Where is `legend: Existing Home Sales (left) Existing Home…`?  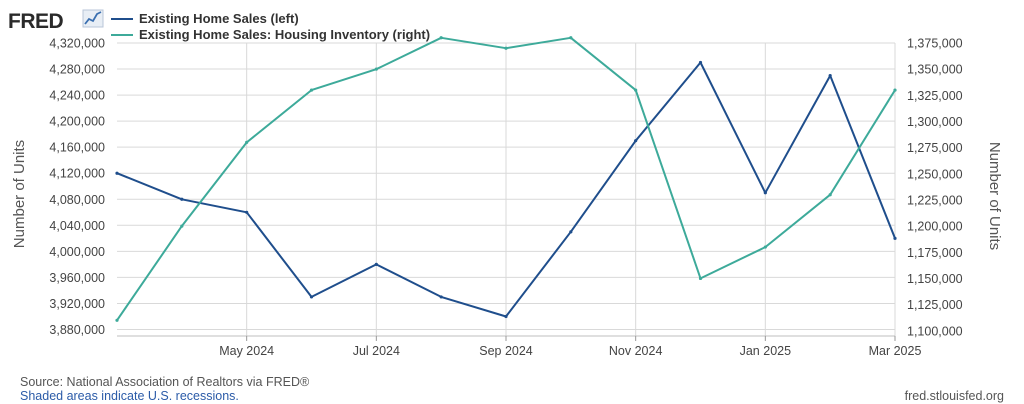
legend: Existing Home Sales (left) Existing Home… is located at coordinates (270, 26).